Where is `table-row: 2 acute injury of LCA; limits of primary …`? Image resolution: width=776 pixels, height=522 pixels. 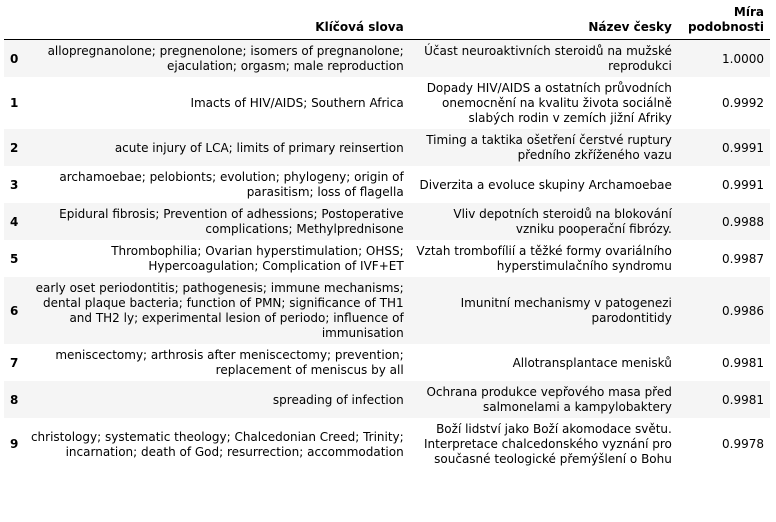
table-row: 2 acute injury of LCA; limits of primary … is located at coordinates (387, 147).